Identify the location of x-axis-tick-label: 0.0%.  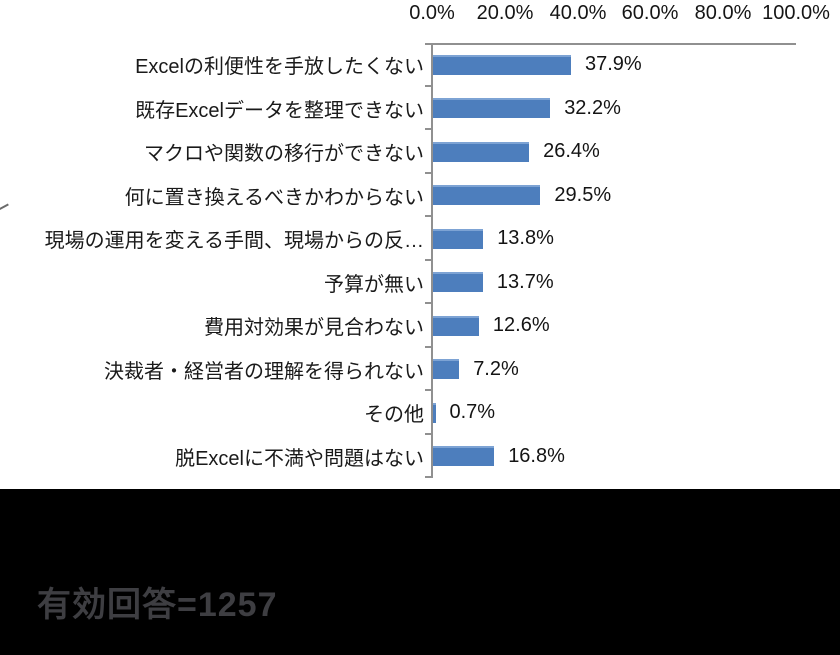
(432, 13).